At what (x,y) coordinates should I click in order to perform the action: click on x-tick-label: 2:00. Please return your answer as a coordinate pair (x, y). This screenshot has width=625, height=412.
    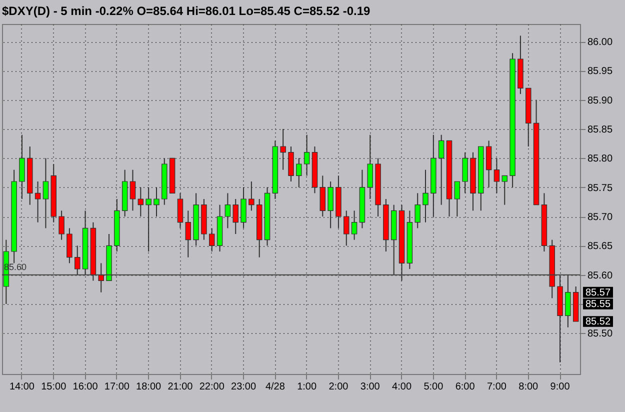
    Looking at the image, I should click on (338, 387).